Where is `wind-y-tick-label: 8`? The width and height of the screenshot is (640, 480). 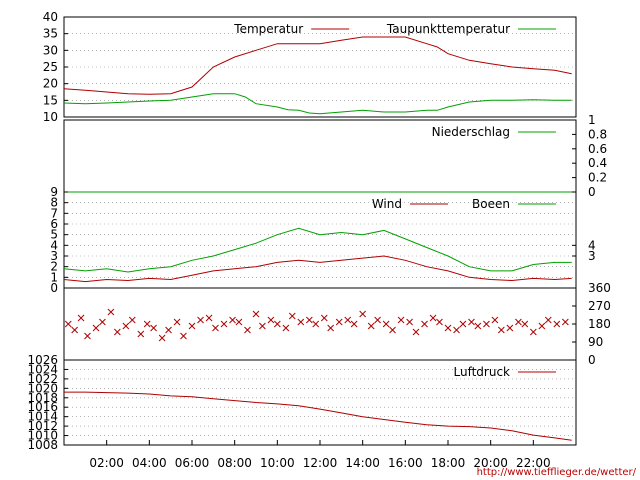 wind-y-tick-label: 8 is located at coordinates (54, 203).